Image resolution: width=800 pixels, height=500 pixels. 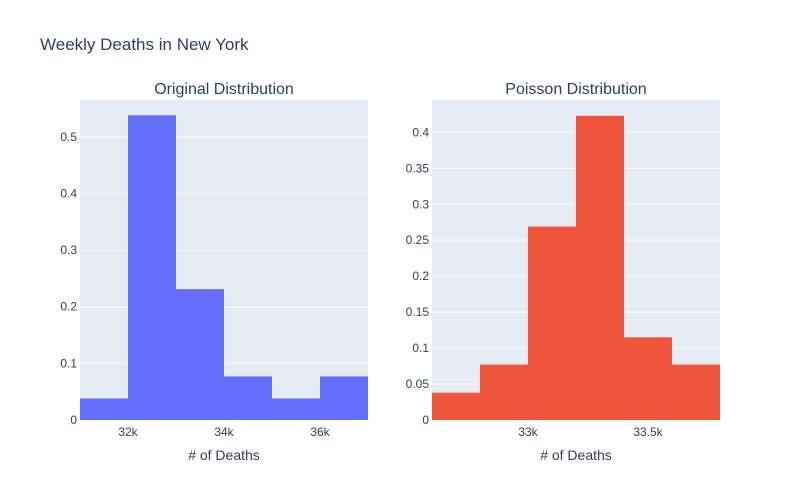 What do you see at coordinates (418, 168) in the screenshot?
I see `y-tick-label: 0.35` at bounding box center [418, 168].